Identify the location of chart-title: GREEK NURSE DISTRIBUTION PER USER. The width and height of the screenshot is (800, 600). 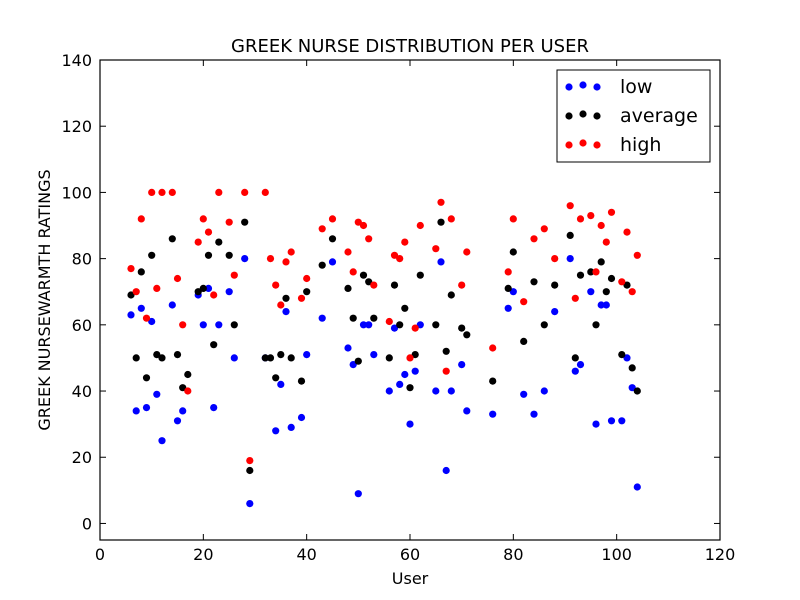
(410, 46).